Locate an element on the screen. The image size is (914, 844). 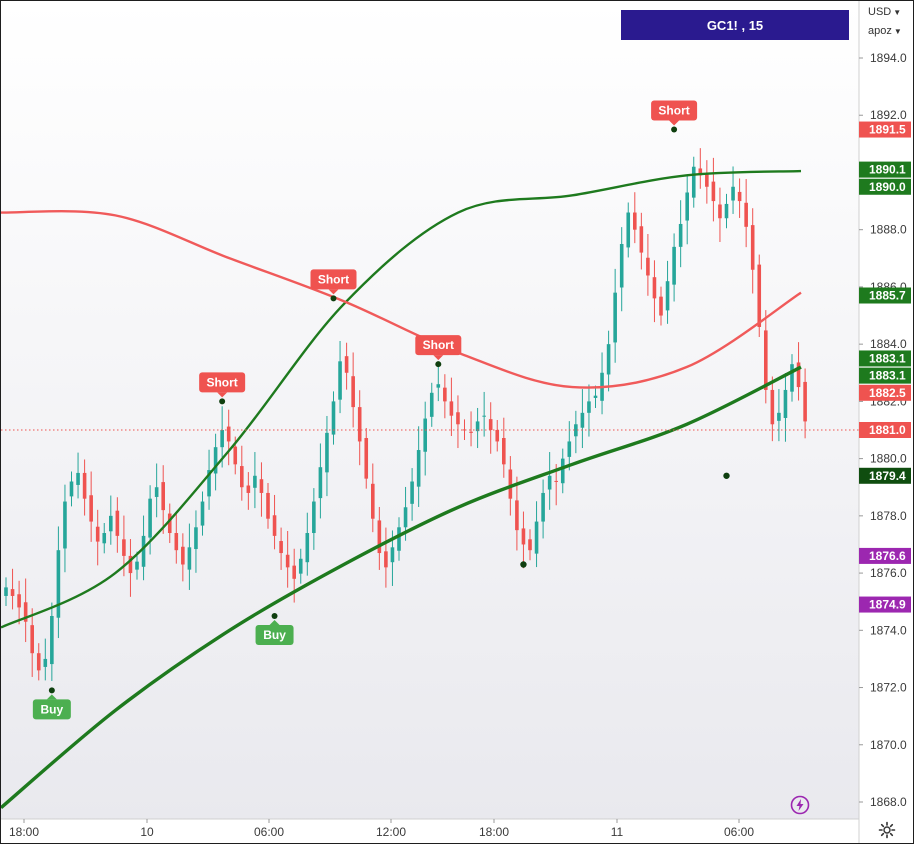
price-tag: 1879.4 is located at coordinates (885, 475).